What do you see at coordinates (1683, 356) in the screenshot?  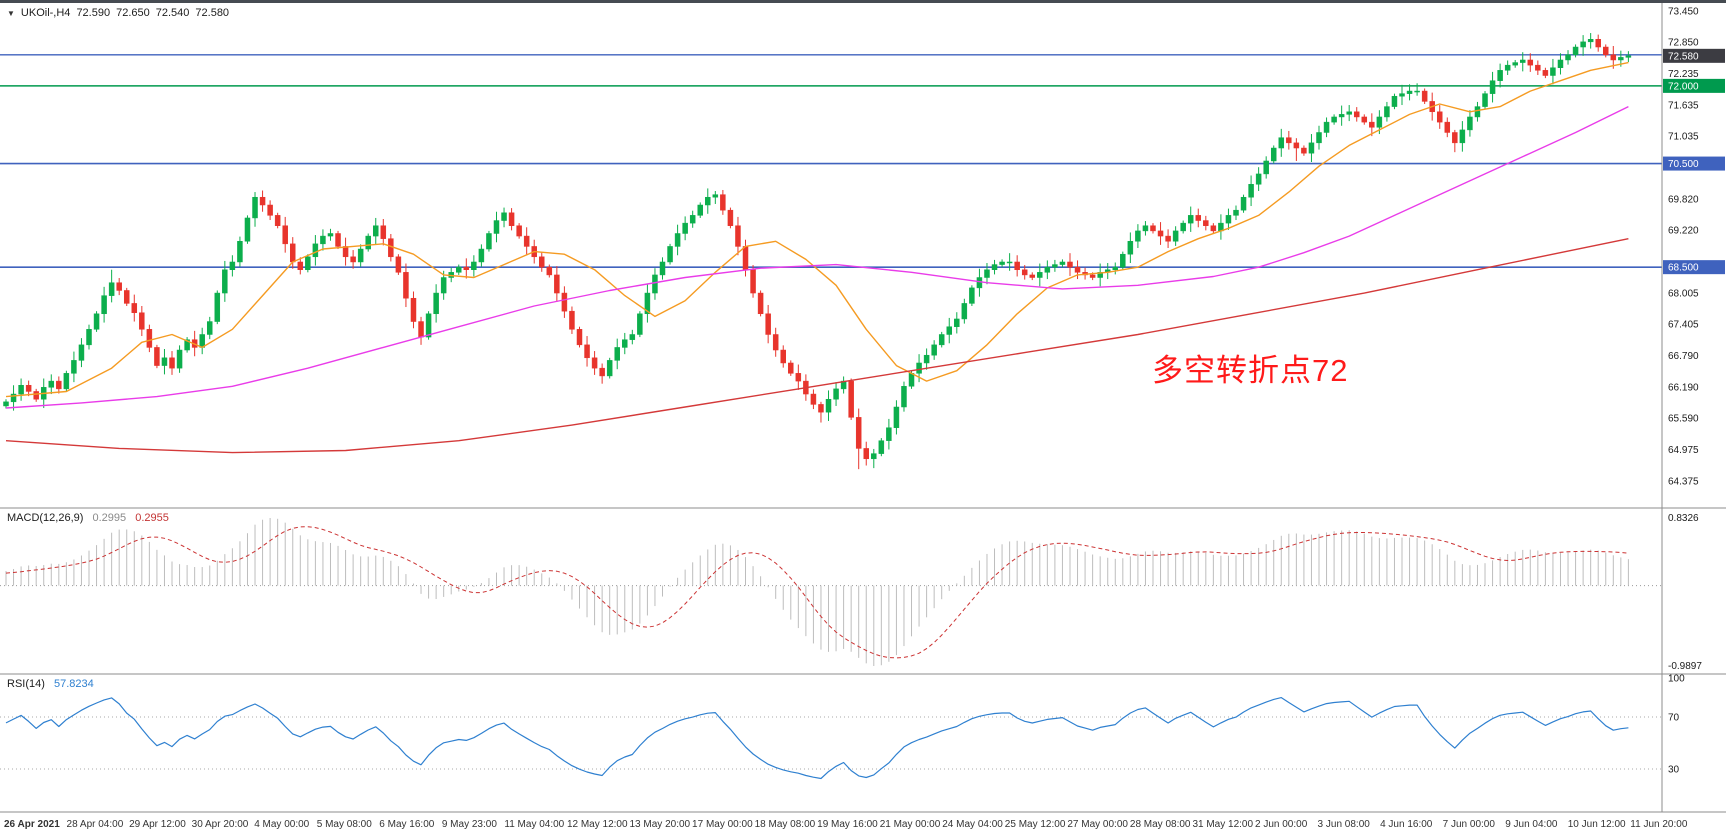 I see `price-tick-label: 66.790` at bounding box center [1683, 356].